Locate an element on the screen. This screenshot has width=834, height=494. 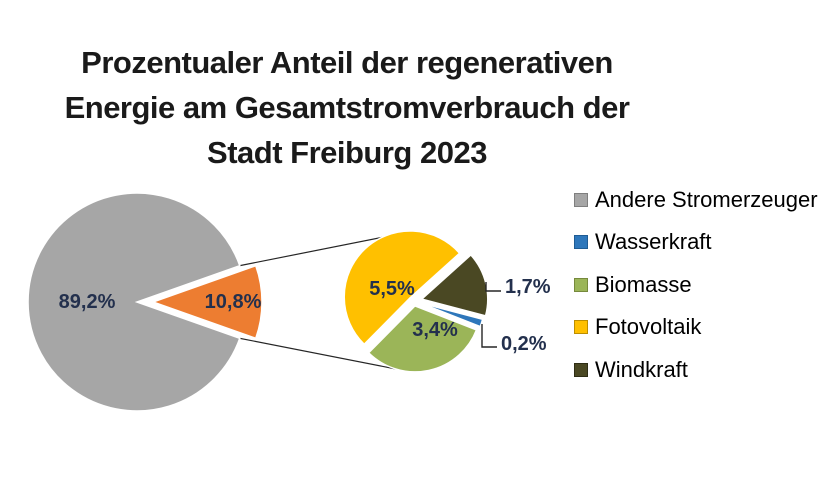
legend-swatch-windkraft is located at coordinates (581, 370).